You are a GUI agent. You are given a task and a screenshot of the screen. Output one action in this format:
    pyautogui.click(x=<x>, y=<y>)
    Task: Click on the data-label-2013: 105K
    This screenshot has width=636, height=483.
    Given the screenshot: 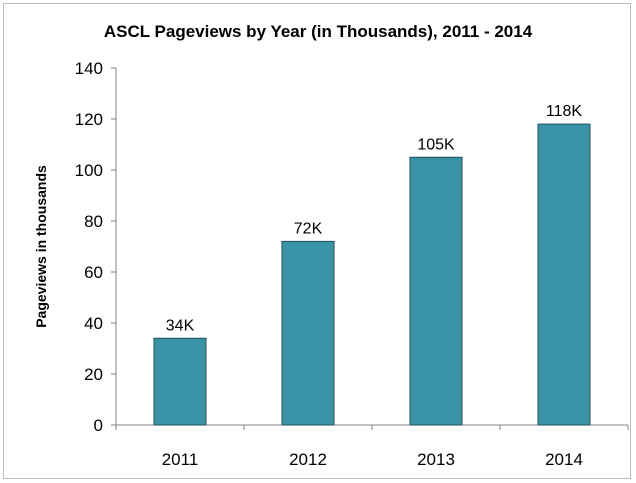 What is the action you would take?
    pyautogui.click(x=436, y=144)
    